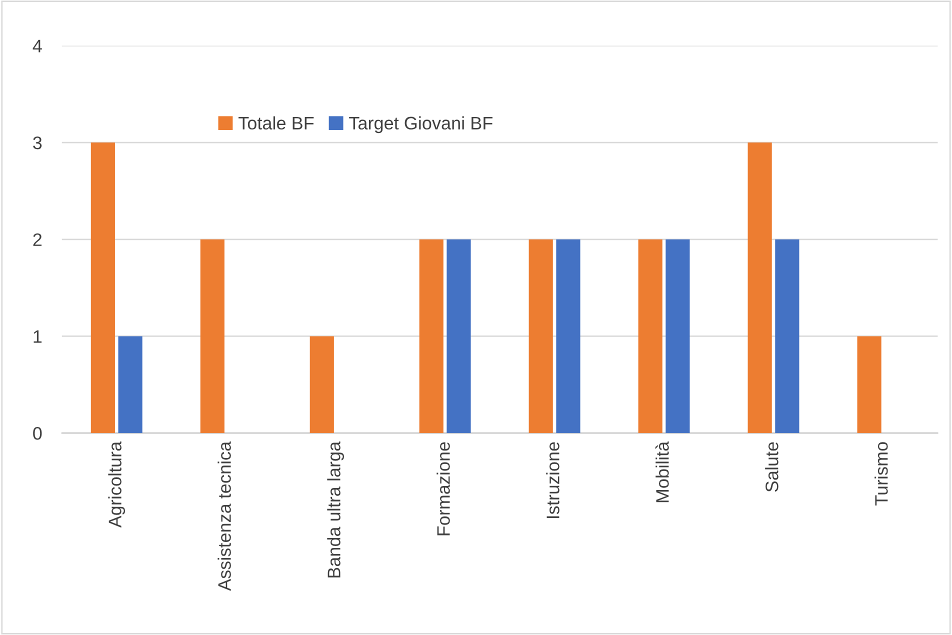 The height and width of the screenshot is (635, 952). What do you see at coordinates (117, 484) in the screenshot?
I see `x-tick-label: Agricoltura` at bounding box center [117, 484].